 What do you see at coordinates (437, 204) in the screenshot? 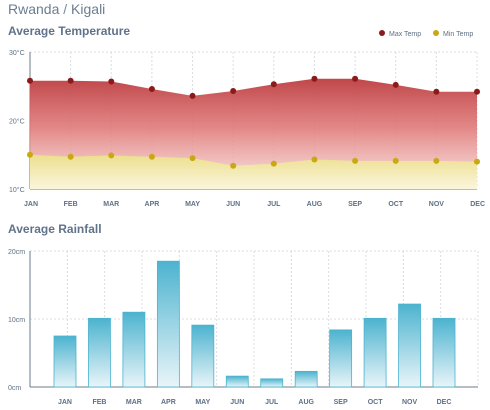
I see `temp-x-tick: NOV` at bounding box center [437, 204].